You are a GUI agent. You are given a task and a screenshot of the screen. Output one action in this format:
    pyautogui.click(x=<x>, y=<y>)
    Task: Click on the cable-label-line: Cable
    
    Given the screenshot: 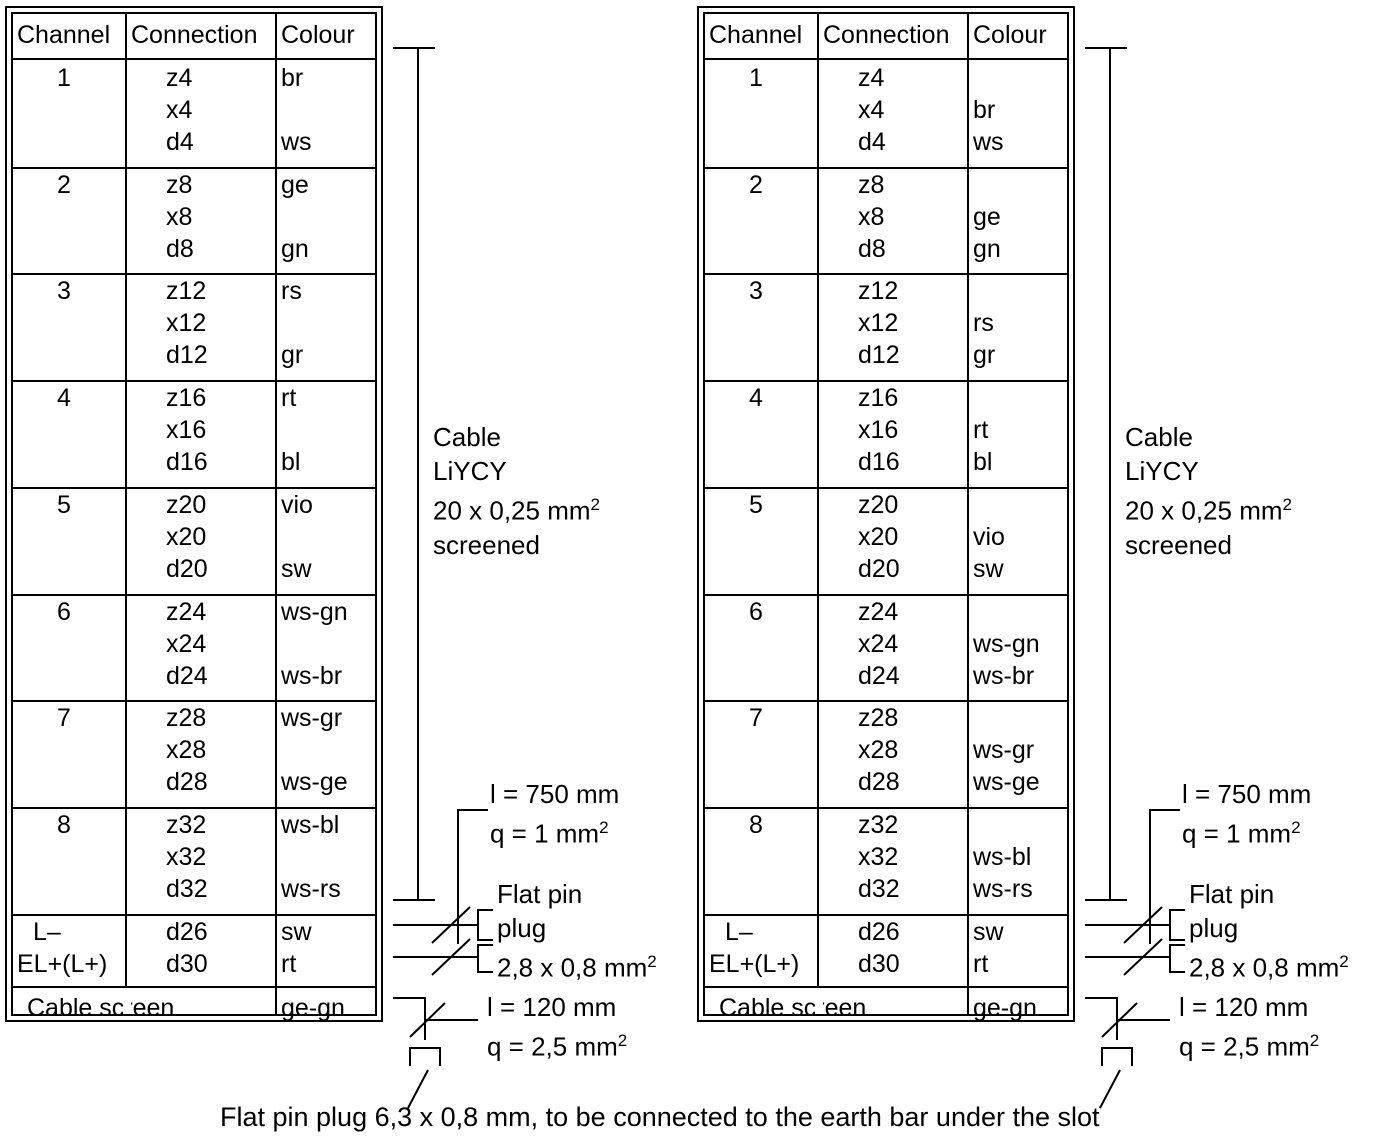 What is the action you would take?
    pyautogui.click(x=1159, y=437)
    